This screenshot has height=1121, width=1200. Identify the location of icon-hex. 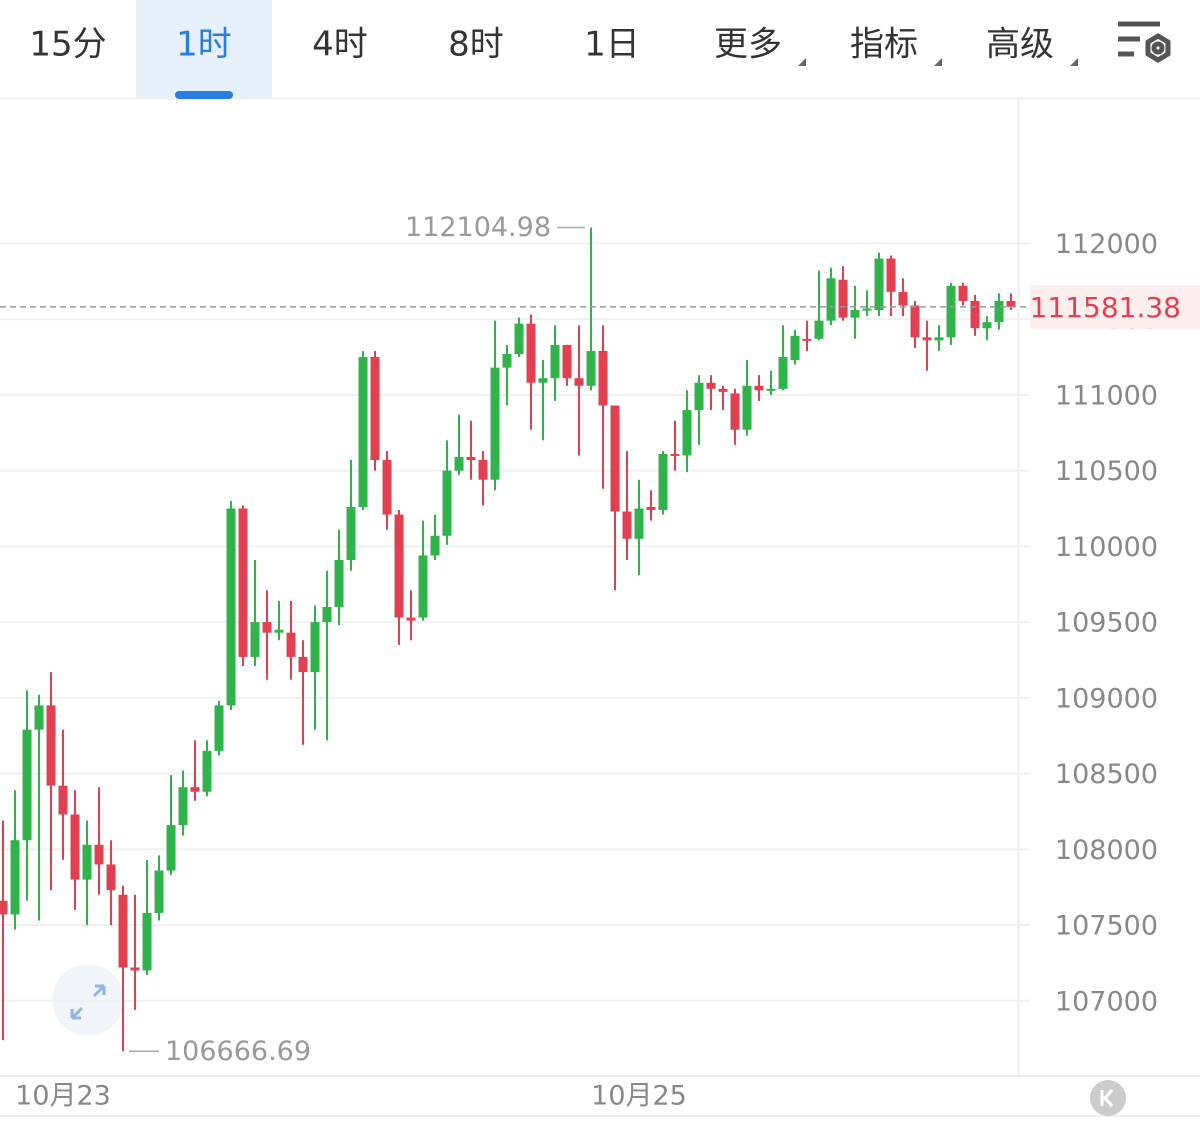
(1158, 48).